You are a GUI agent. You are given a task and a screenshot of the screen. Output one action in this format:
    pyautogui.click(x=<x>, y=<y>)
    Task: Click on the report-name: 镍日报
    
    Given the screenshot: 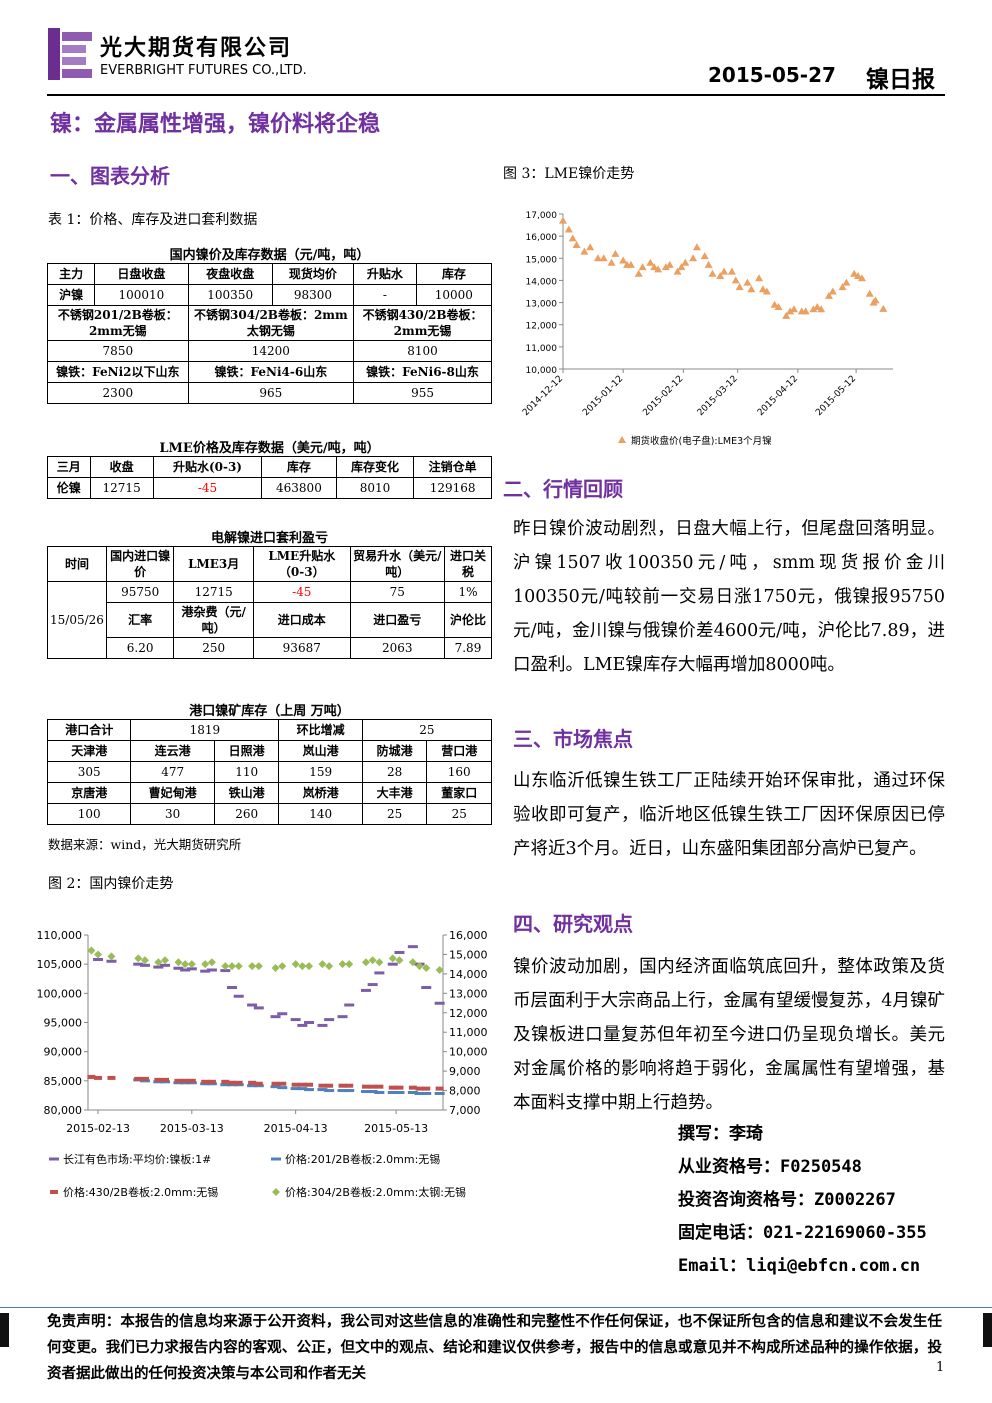 What is the action you would take?
    pyautogui.click(x=900, y=79)
    